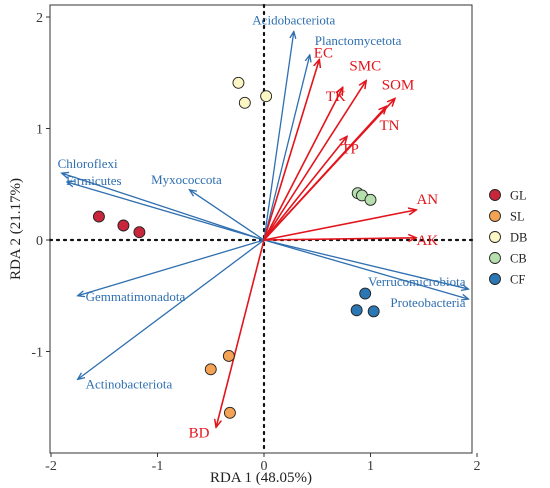  I want to click on x-tick-label: -1, so click(158, 466).